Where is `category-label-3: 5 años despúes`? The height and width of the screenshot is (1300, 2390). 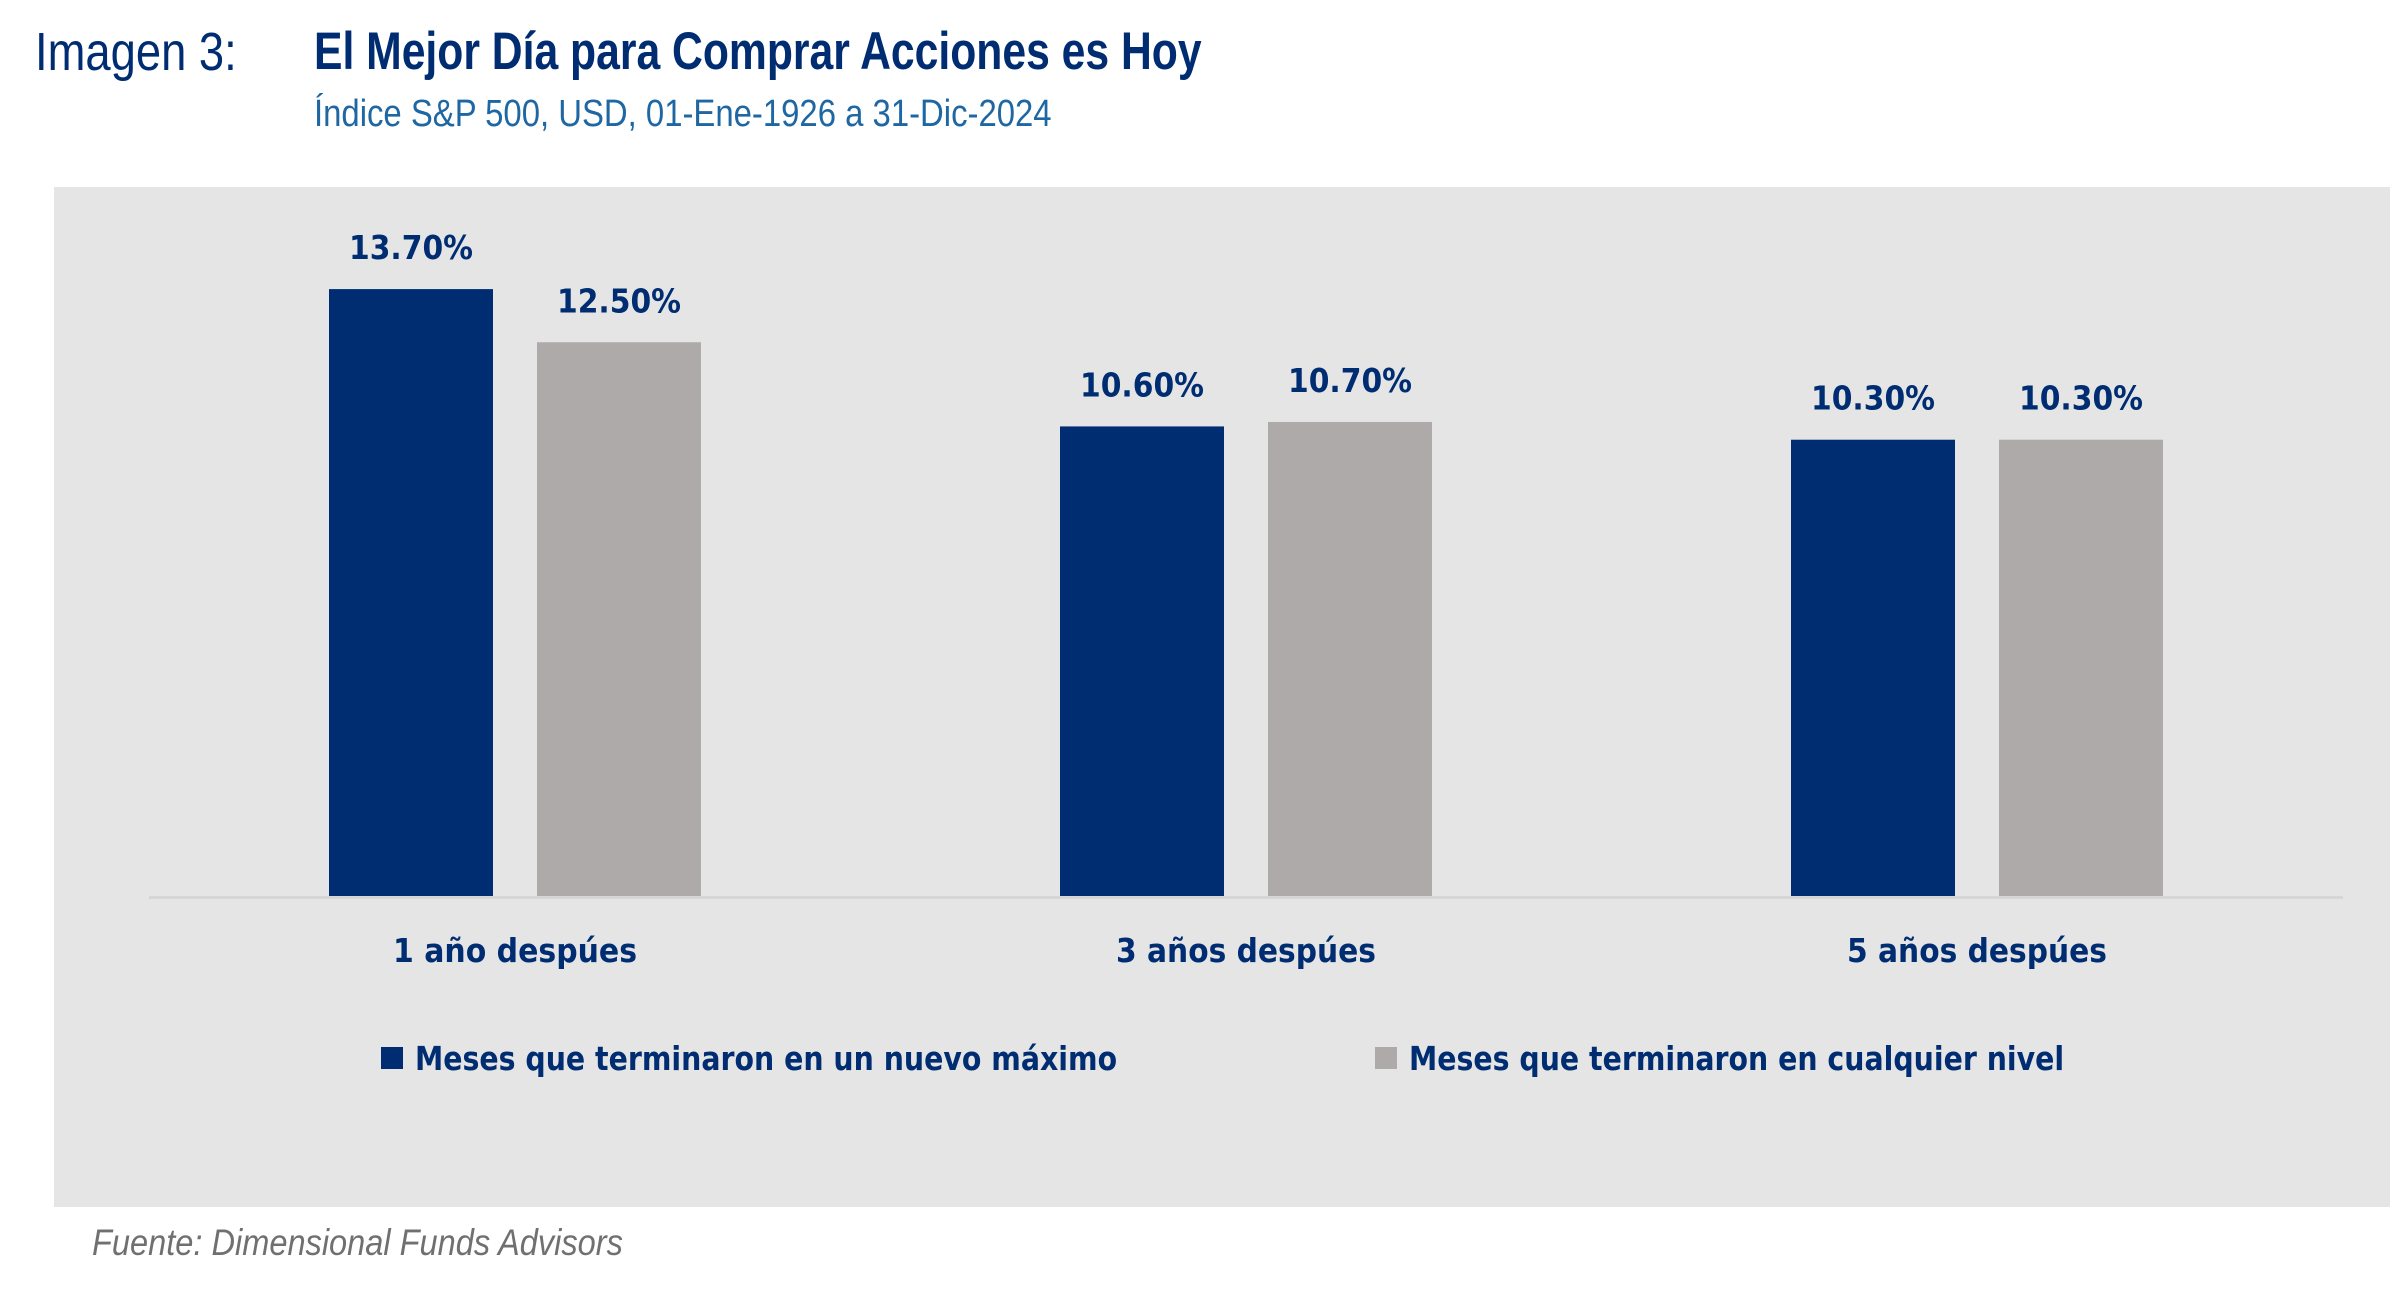 category-label-3: 5 años despúes is located at coordinates (1977, 950).